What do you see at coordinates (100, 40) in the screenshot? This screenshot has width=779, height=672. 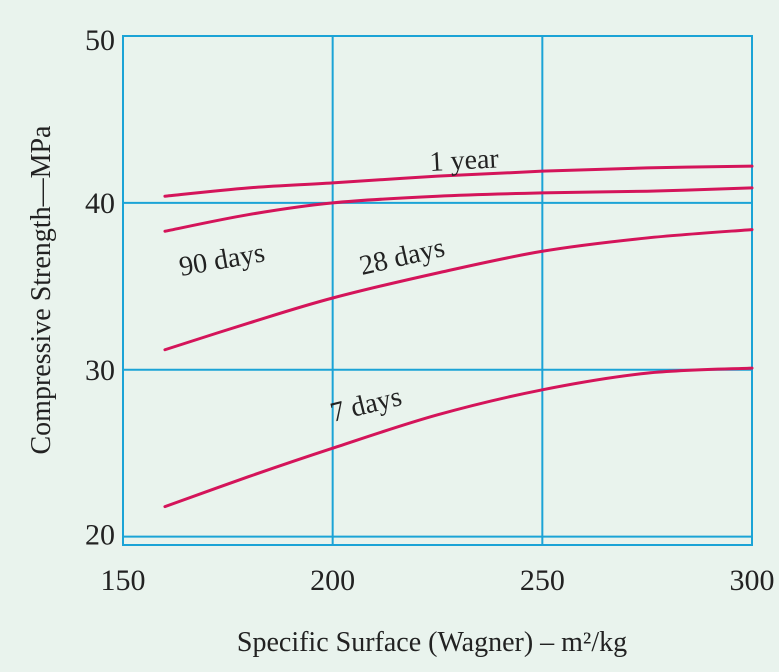 I see `y-tick-label-50: 50` at bounding box center [100, 40].